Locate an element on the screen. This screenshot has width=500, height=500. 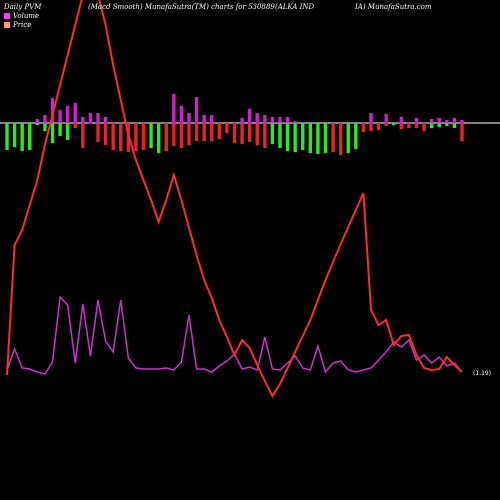
legend-volume: Volume is located at coordinates (21, 16).